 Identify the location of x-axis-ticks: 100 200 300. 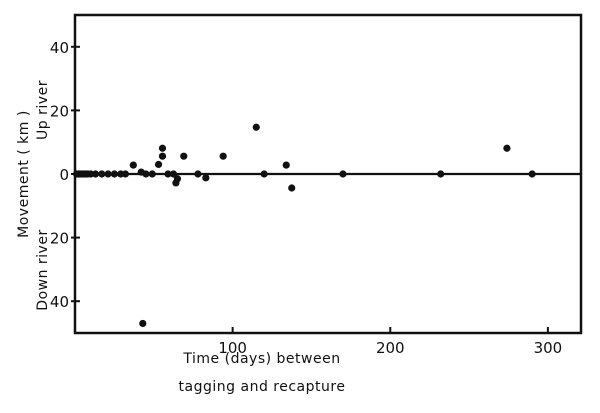
(390, 342).